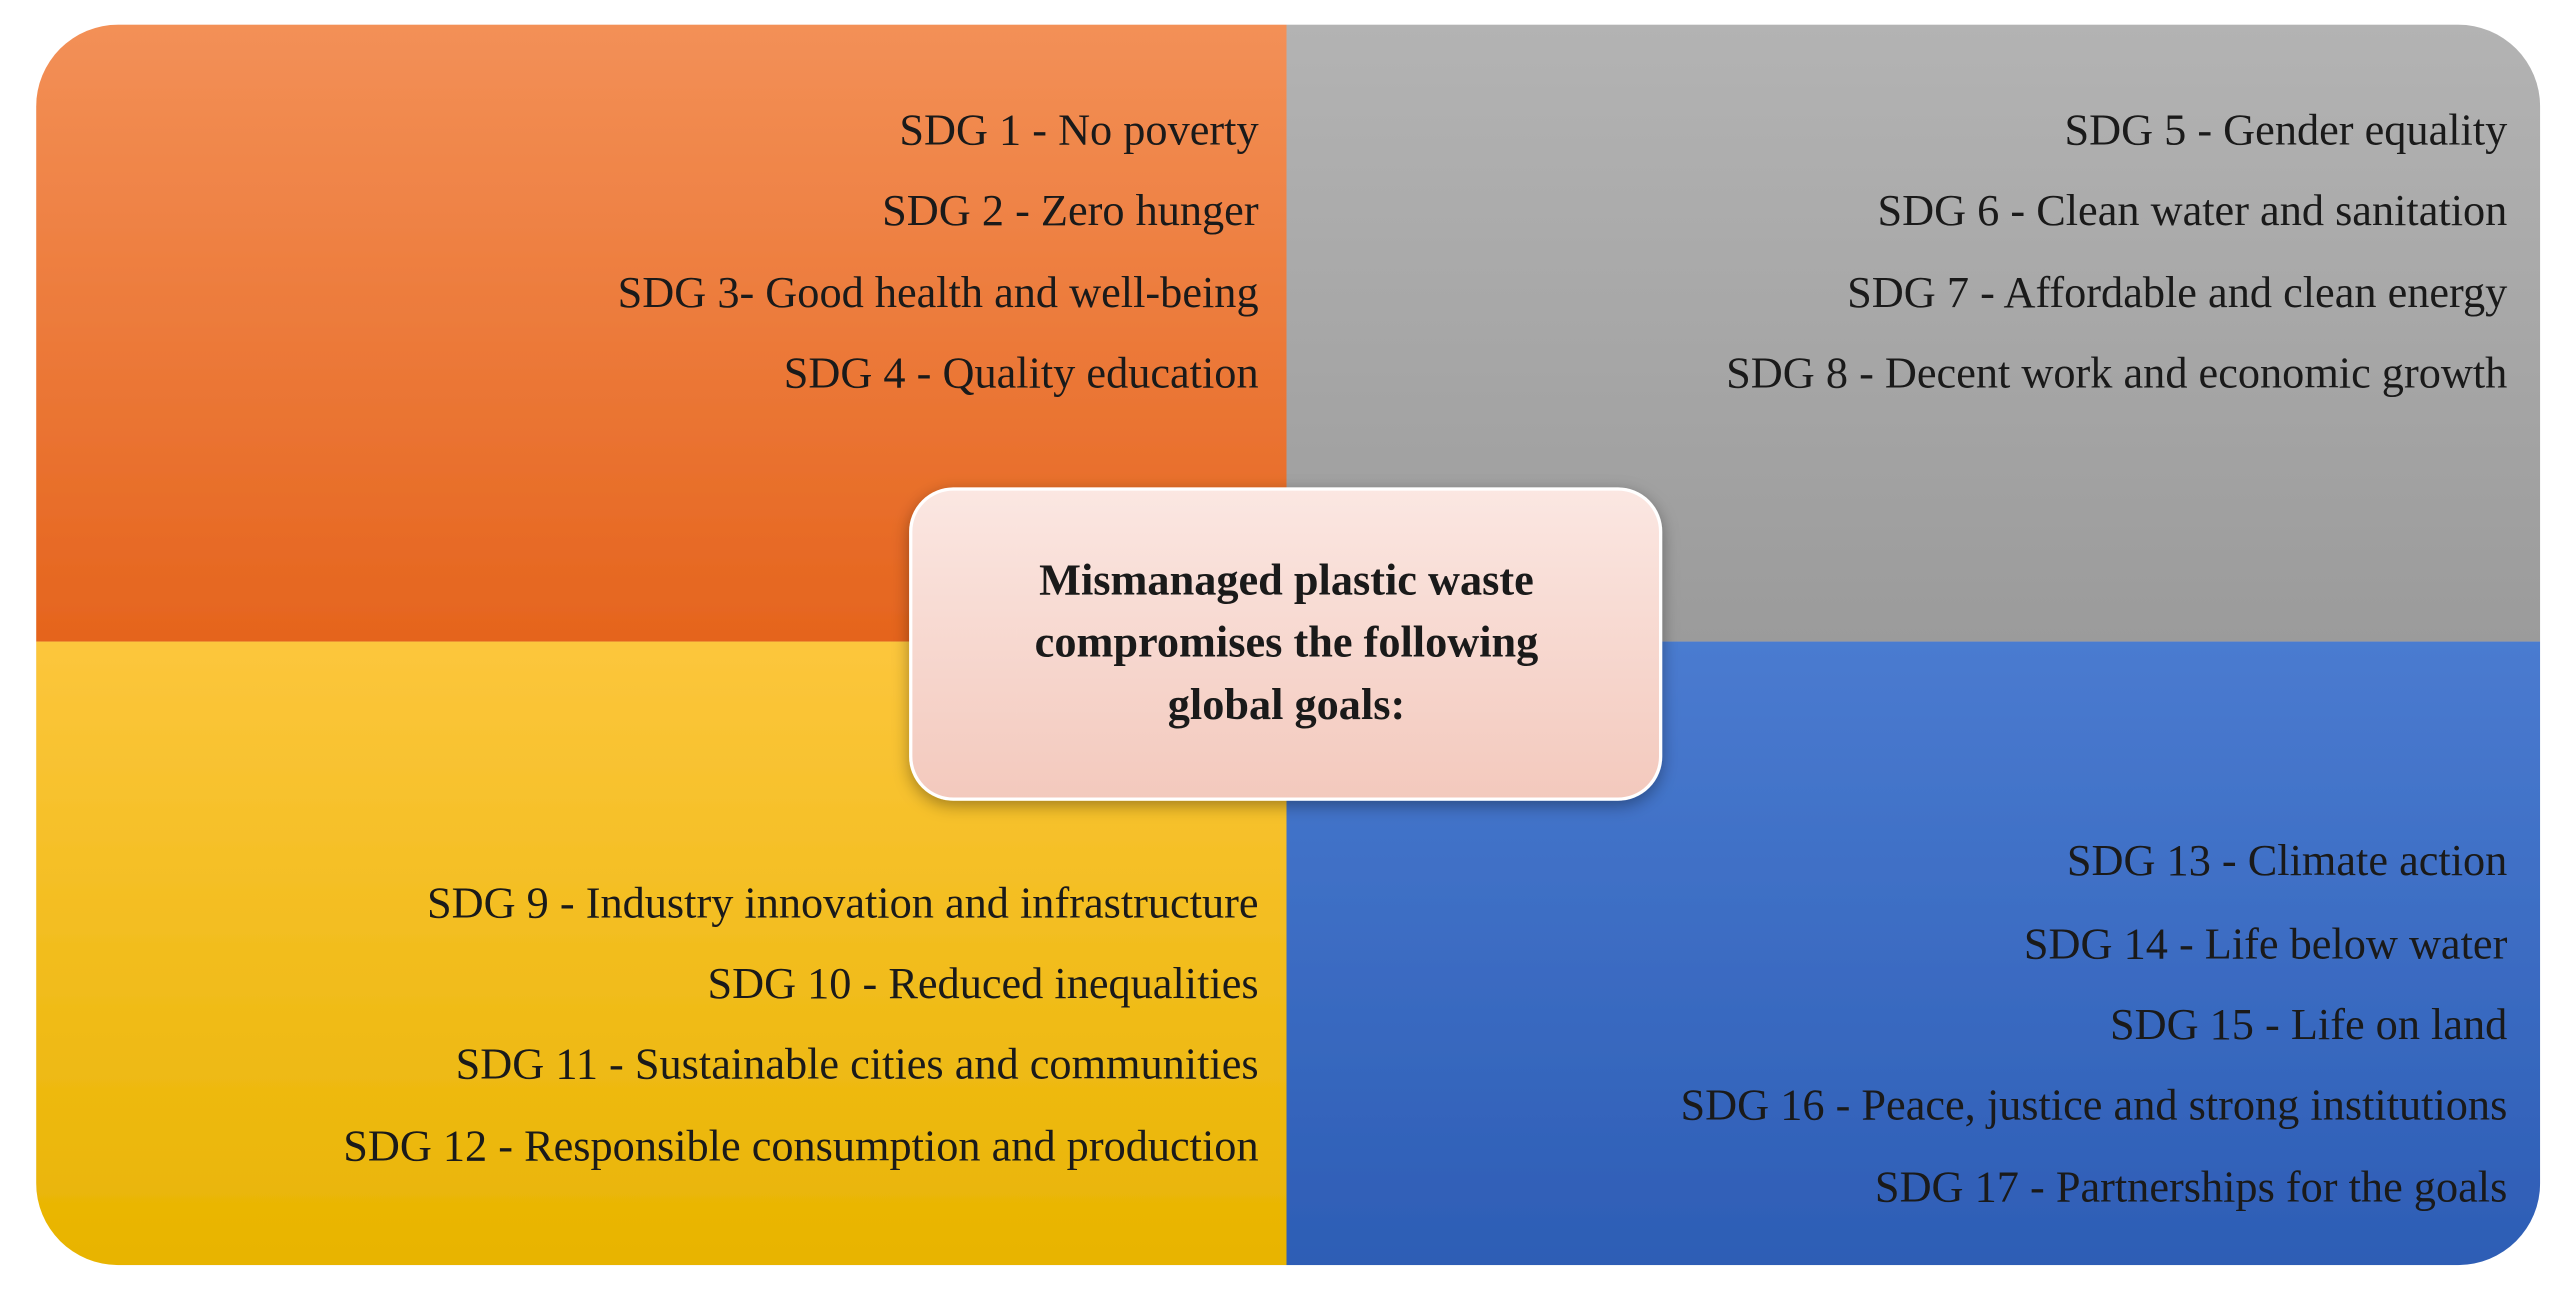  I want to click on sdg-item: SDG 13 - Climate action, so click(2287, 860).